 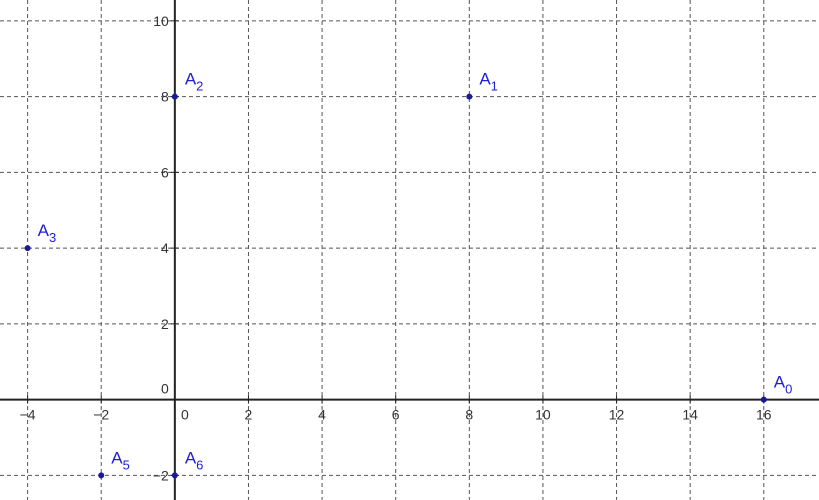 I want to click on x-tick-label: 16, so click(x=764, y=415).